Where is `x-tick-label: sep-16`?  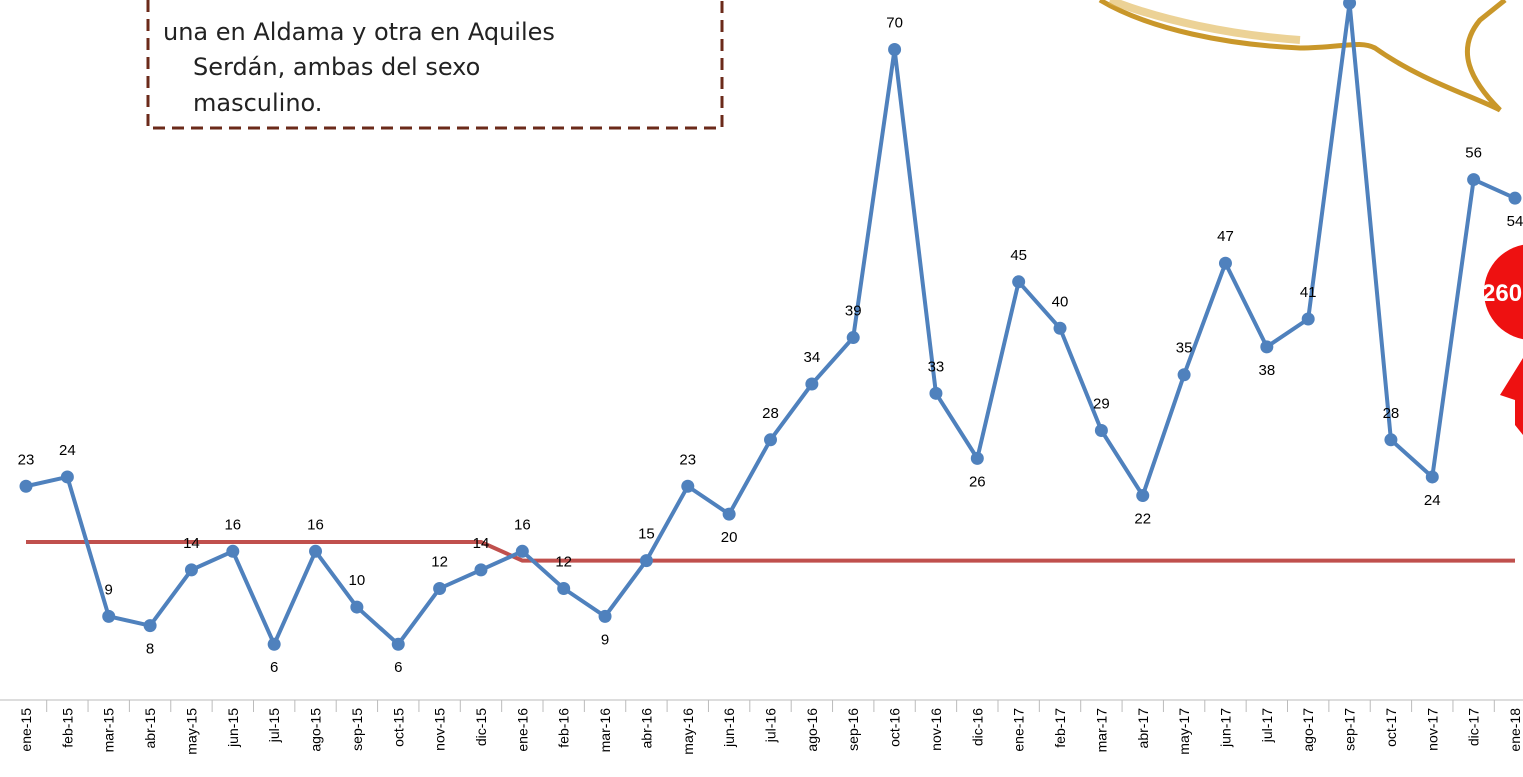
x-tick-label: sep-16 is located at coordinates (853, 729).